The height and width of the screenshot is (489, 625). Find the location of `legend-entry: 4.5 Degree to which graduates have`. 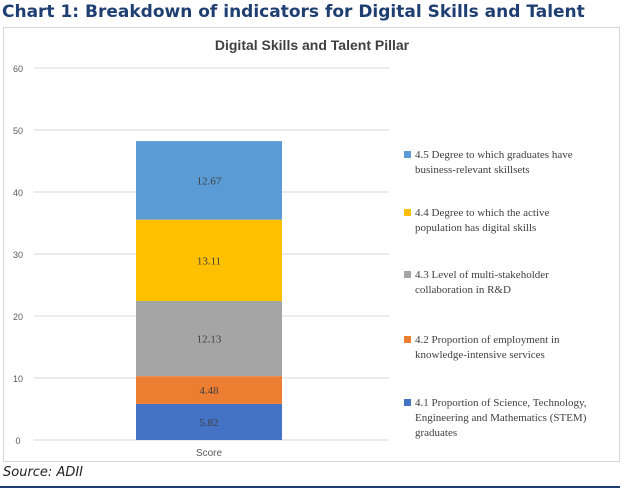

legend-entry: 4.5 Degree to which graduates have is located at coordinates (494, 155).